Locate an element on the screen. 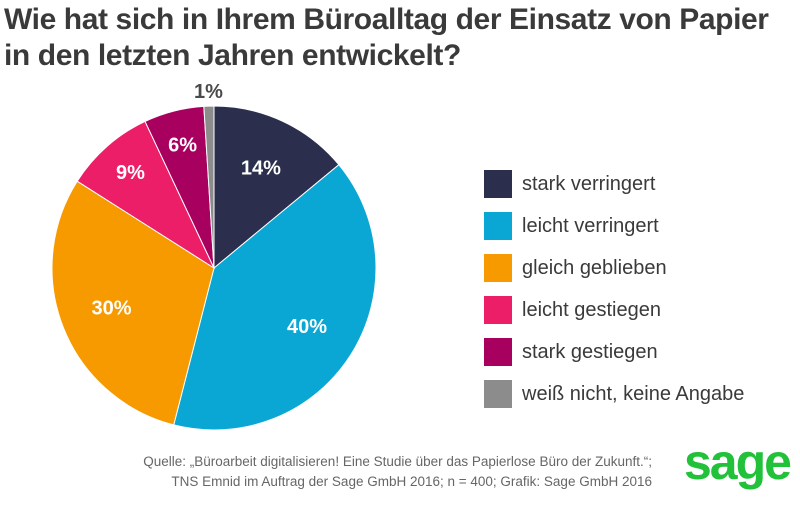 This screenshot has height=509, width=800. legend-item-5: stark gestiegen is located at coordinates (614, 352).